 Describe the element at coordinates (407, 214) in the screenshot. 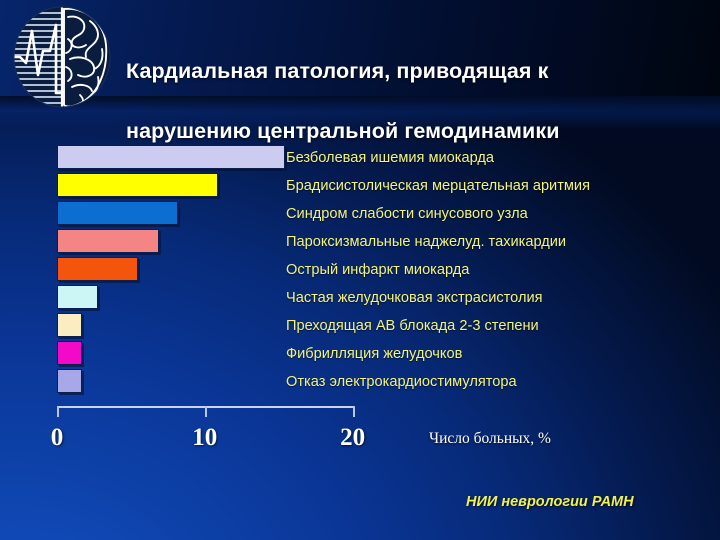

I see `category-label: Синдром слабости синусового узла` at that location.